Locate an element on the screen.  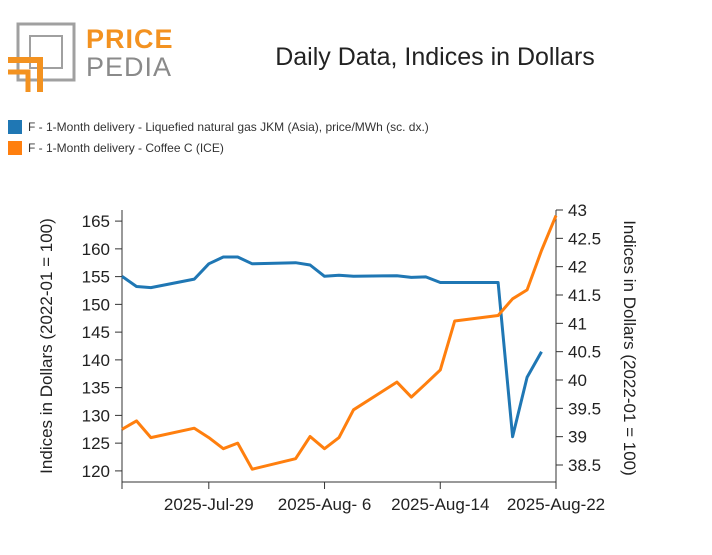
x-tick-label: 2025-Aug-22 is located at coordinates (556, 504).